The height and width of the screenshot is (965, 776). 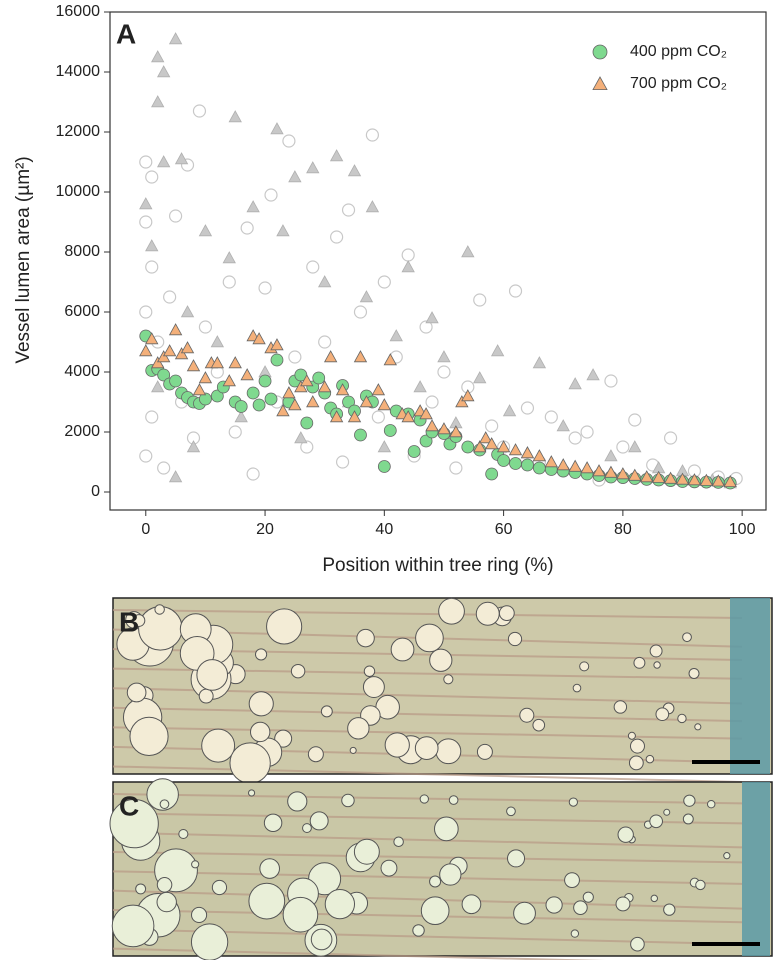 What do you see at coordinates (82, 311) in the screenshot?
I see `y-tick-label: 6000` at bounding box center [82, 311].